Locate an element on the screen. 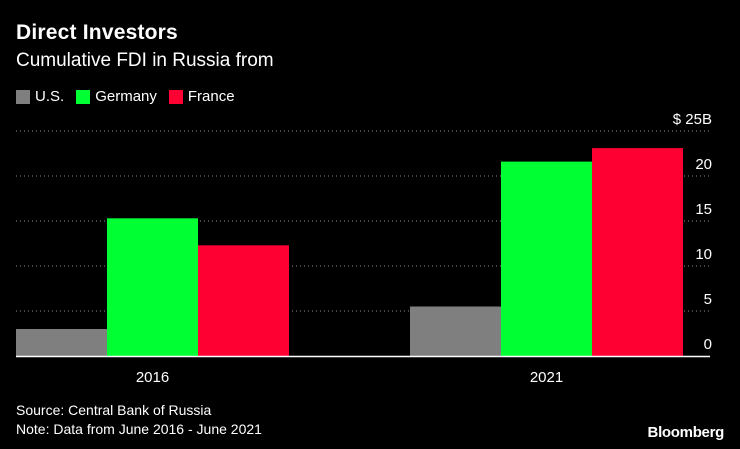  legend-item-germany: Germany is located at coordinates (116, 96).